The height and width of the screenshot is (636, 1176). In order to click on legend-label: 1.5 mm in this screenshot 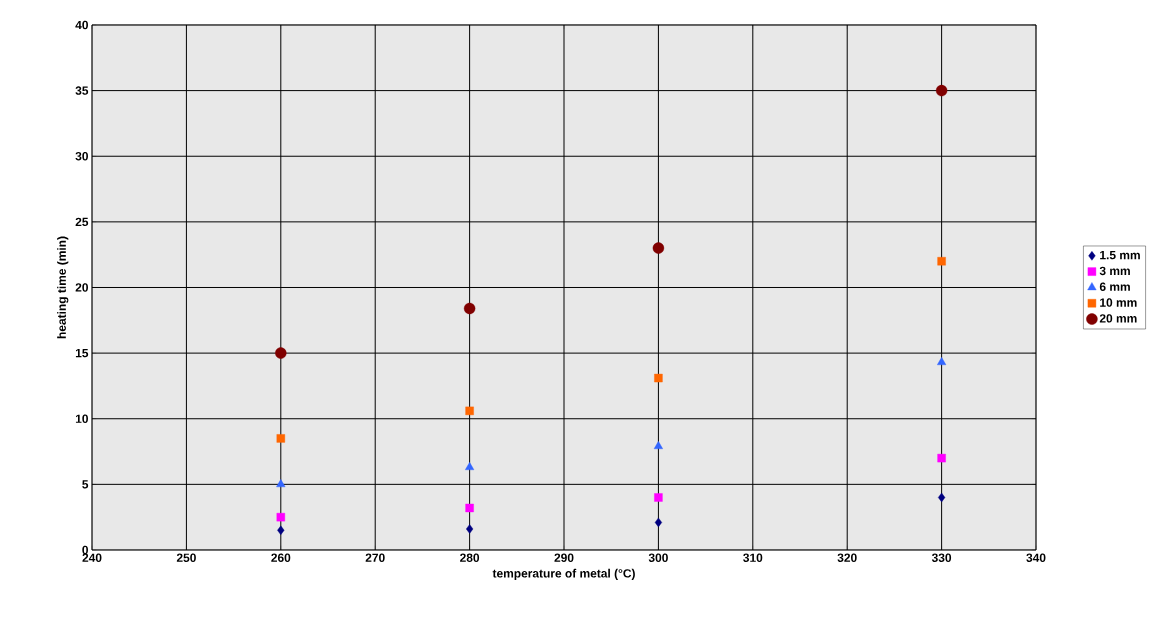, I will do `click(1120, 255)`.